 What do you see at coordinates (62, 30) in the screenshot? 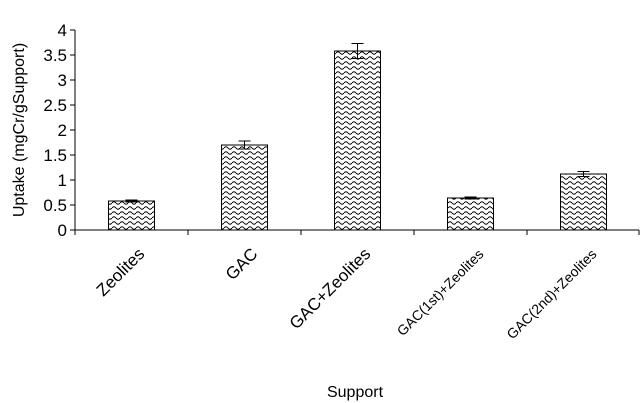
I see `y-tick-label: 4` at bounding box center [62, 30].